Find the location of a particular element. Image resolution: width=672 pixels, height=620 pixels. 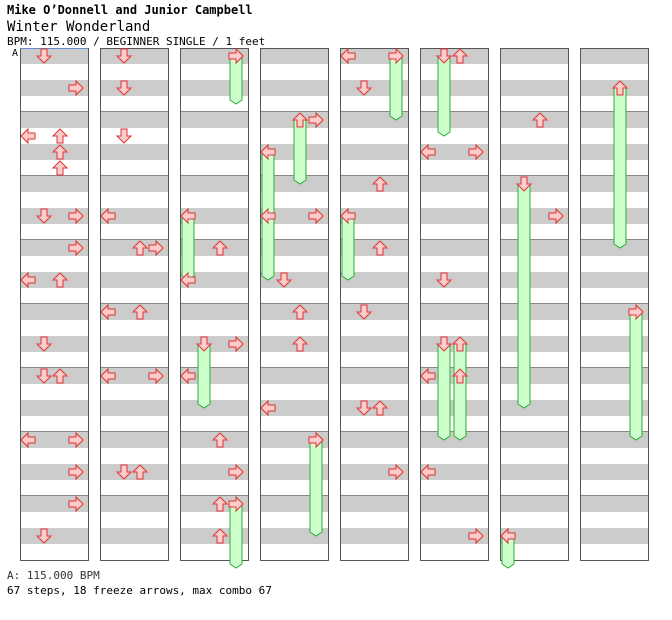

bpm-legend: A: 115.000 BPM is located at coordinates (53, 575).